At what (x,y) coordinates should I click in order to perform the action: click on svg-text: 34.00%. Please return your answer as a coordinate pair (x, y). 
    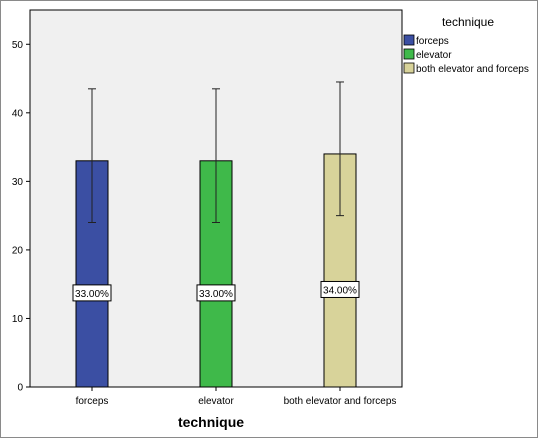
    Looking at the image, I should click on (340, 290).